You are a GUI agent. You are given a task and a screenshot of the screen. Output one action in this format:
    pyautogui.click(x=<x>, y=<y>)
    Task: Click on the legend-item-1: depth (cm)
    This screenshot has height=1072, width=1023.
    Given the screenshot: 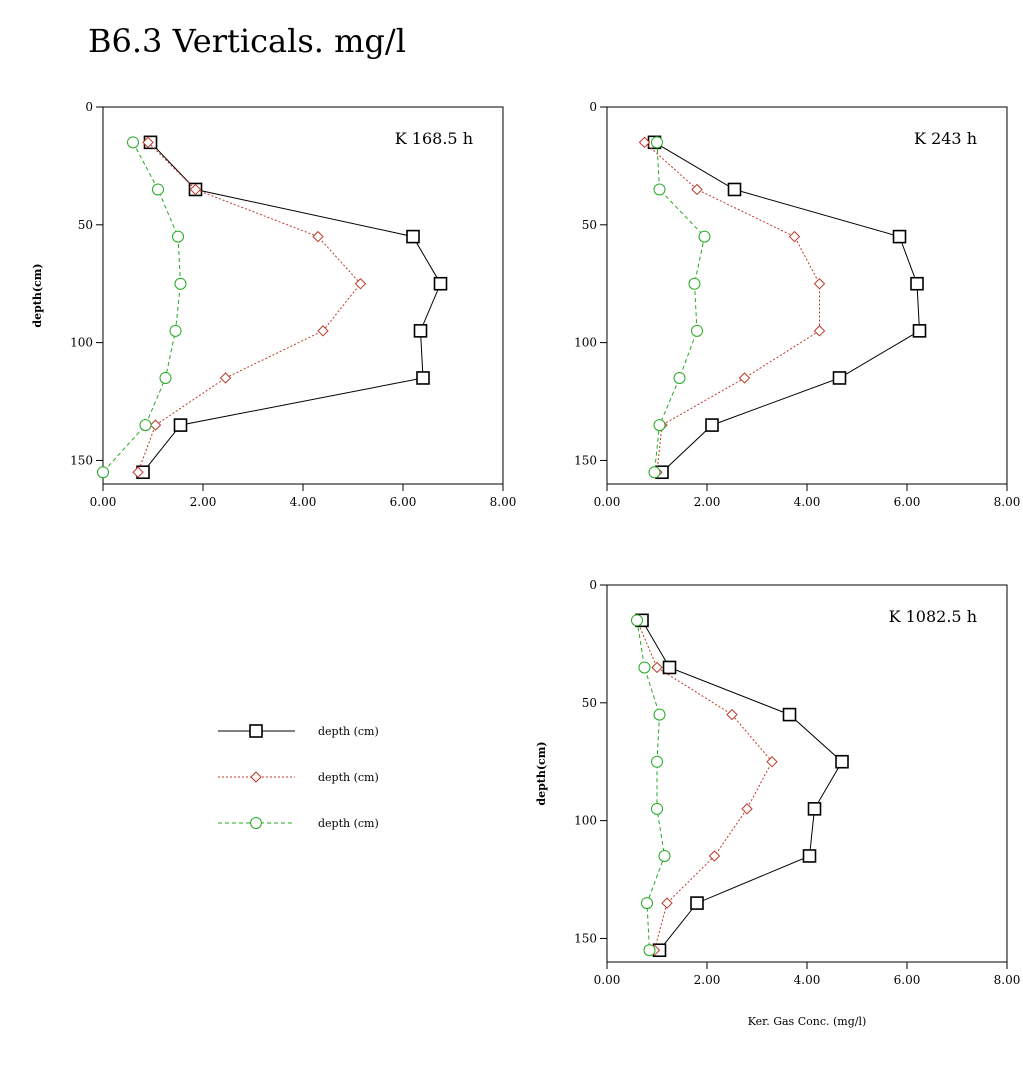 What is the action you would take?
    pyautogui.click(x=298, y=731)
    